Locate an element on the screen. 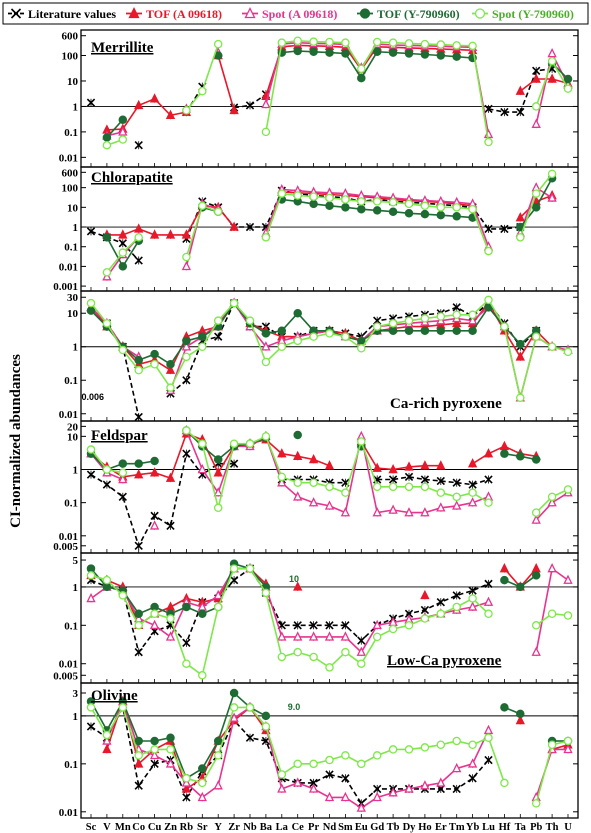  x-tick-label: Co is located at coordinates (138, 827).